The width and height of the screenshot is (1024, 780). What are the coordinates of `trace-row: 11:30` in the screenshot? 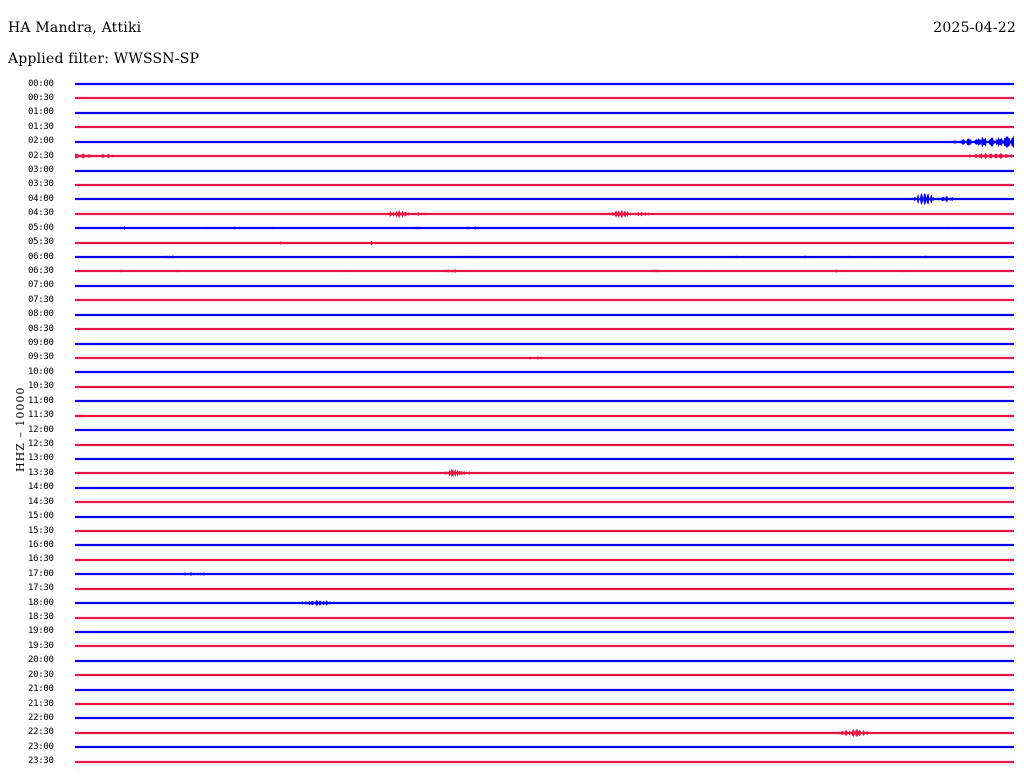 It's located at (512, 416).